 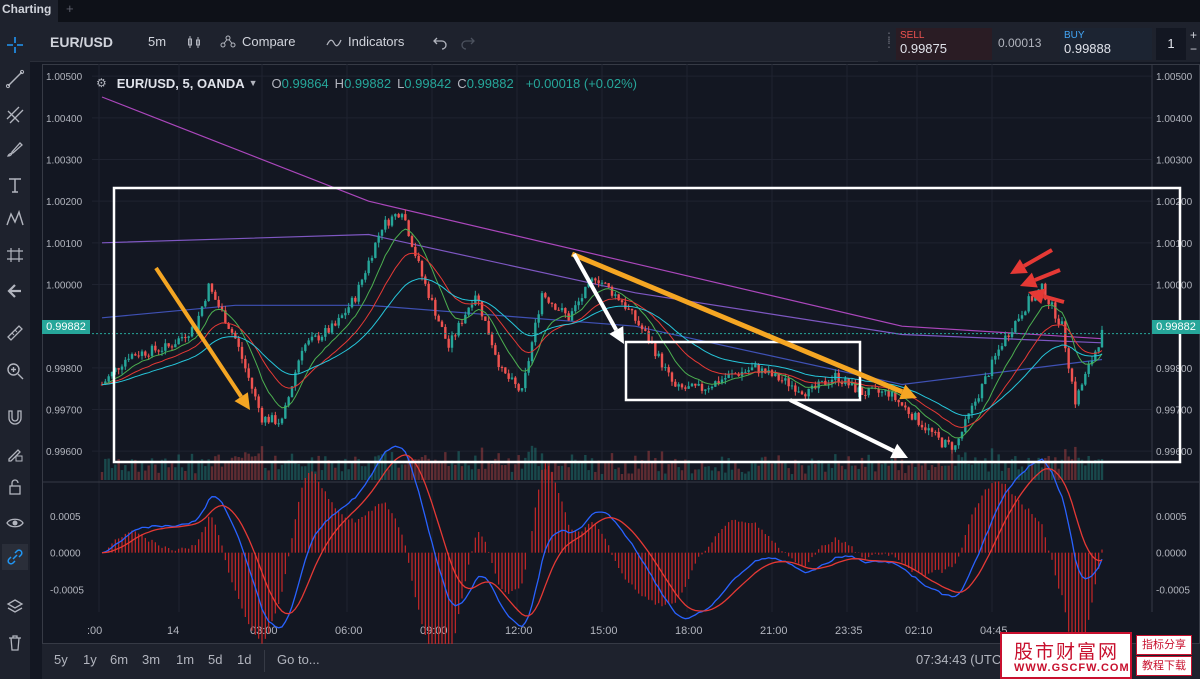 I want to click on range-1d: 1d, so click(x=244, y=659).